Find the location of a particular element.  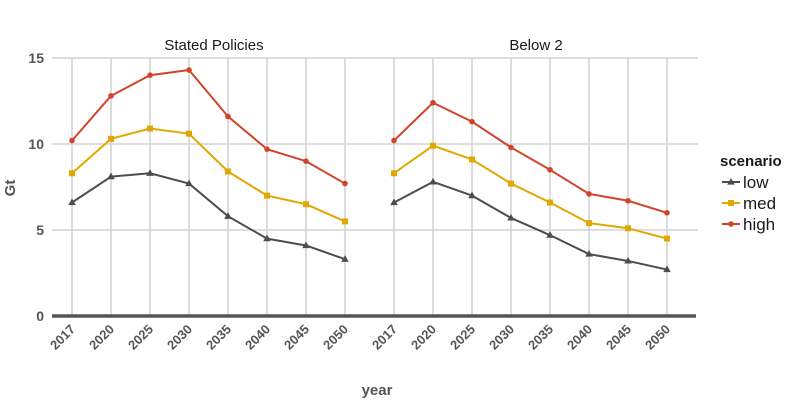

y-axis: 0 5 10 15 is located at coordinates (36, 187).